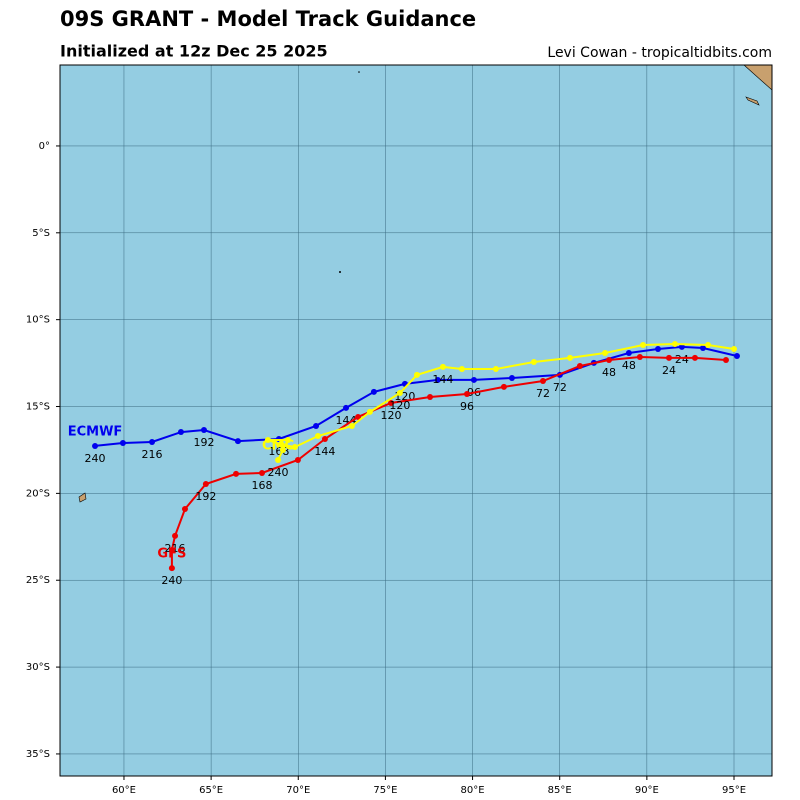 The height and width of the screenshot is (800, 800). What do you see at coordinates (38, 667) in the screenshot?
I see `y-tick-label: 30°S` at bounding box center [38, 667].